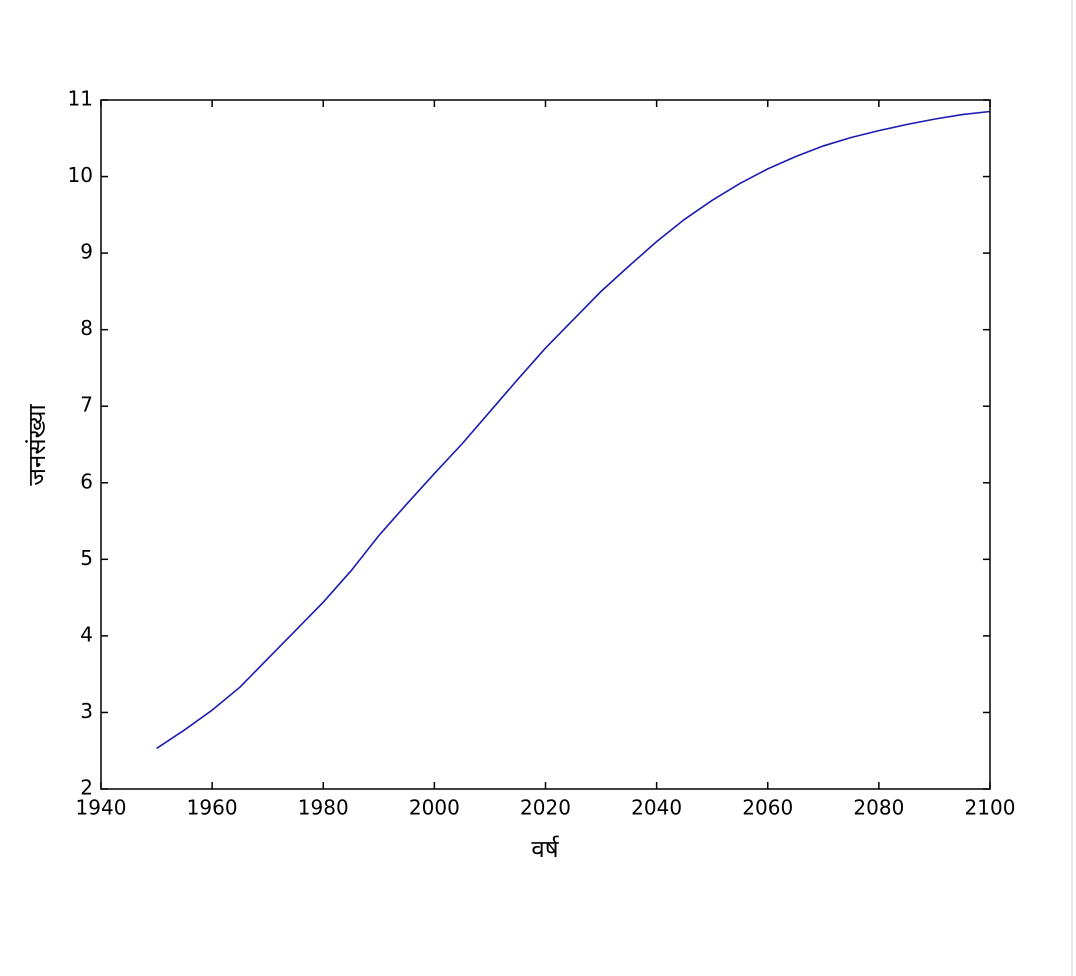  Describe the element at coordinates (86, 252) in the screenshot. I see `y-tick-label: 9` at that location.